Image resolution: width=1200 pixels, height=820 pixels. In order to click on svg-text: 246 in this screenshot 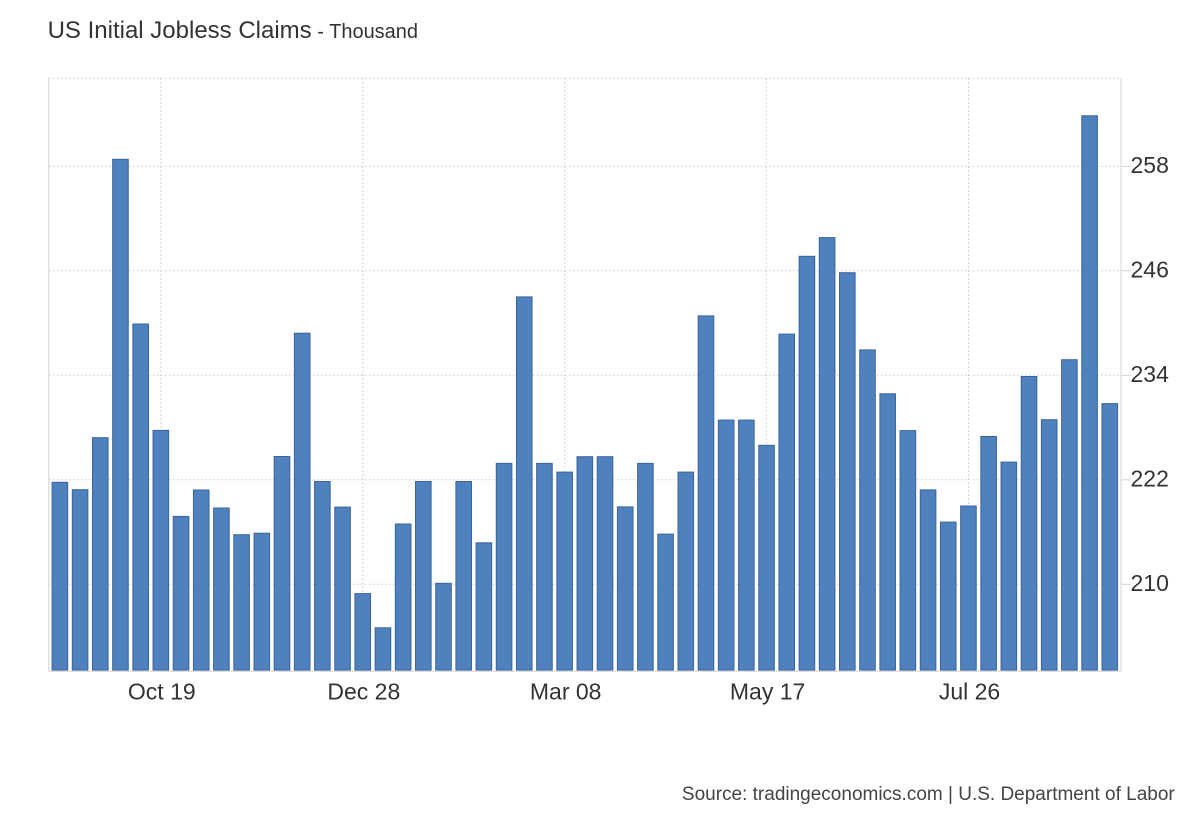, I will do `click(1150, 269)`.